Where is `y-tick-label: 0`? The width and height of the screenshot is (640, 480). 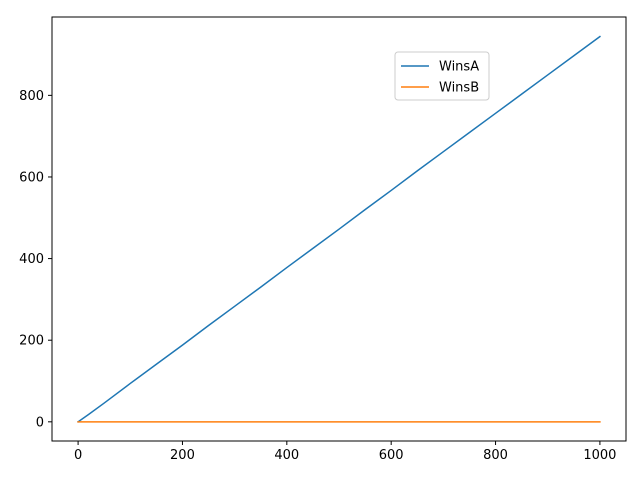
y-tick-label: 0 is located at coordinates (40, 422).